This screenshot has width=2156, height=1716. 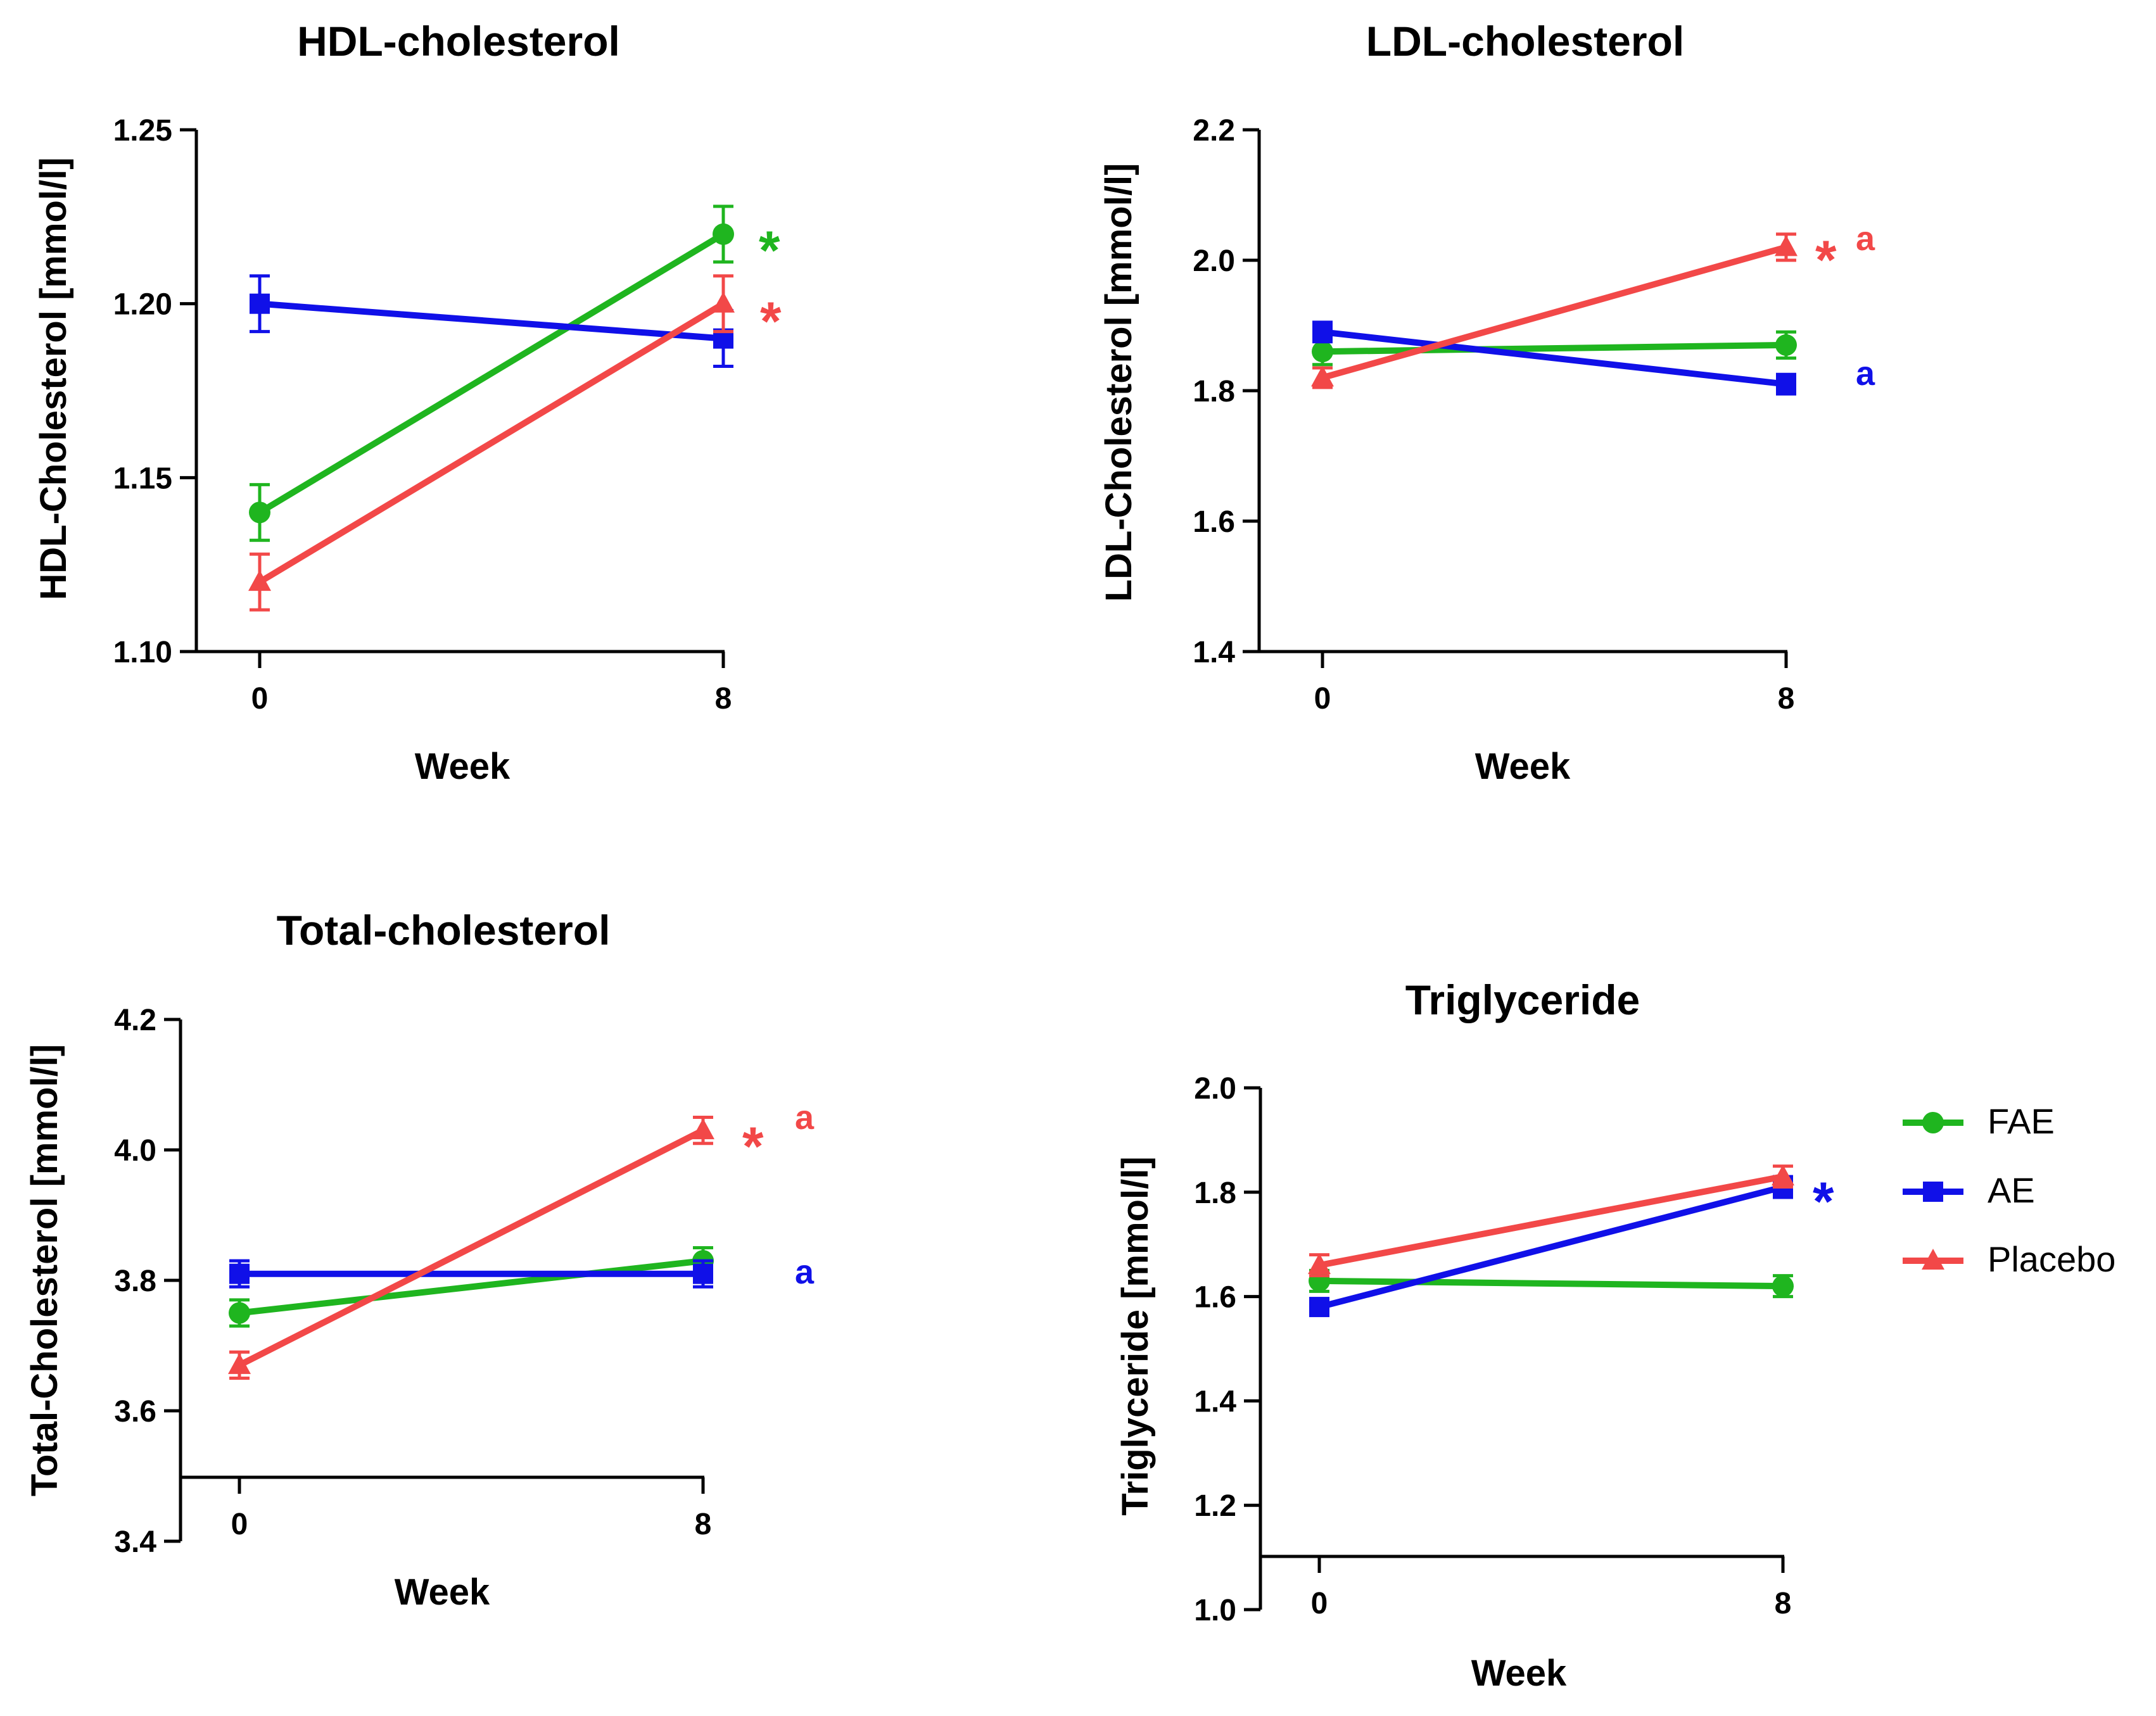 What do you see at coordinates (1214, 131) in the screenshot?
I see `ldl-y-tick-label: 2.2` at bounding box center [1214, 131].